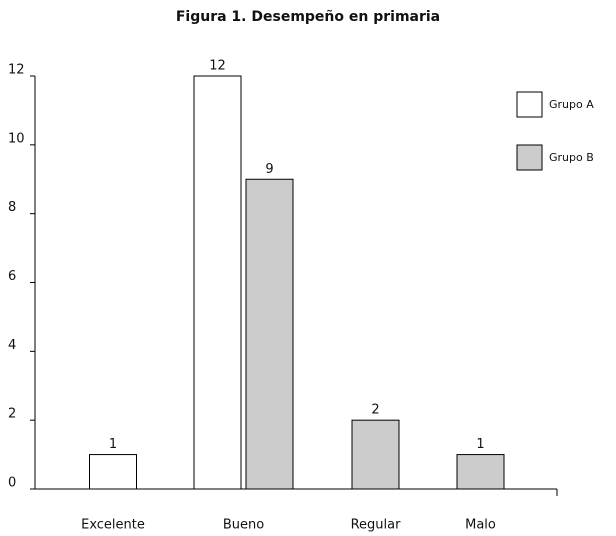 The height and width of the screenshot is (536, 616). Describe the element at coordinates (12, 414) in the screenshot. I see `y-tick-label: 2` at that location.